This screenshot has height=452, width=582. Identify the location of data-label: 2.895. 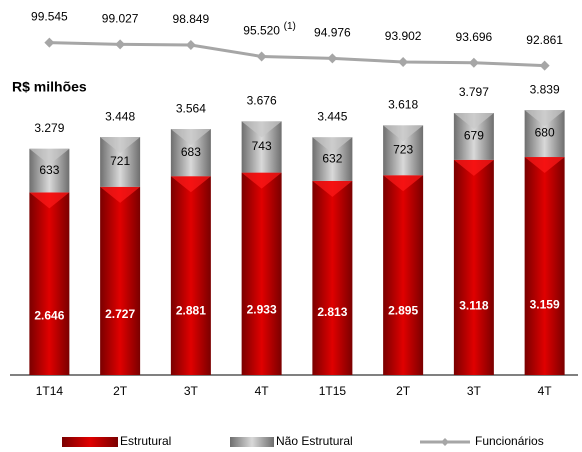
(403, 310).